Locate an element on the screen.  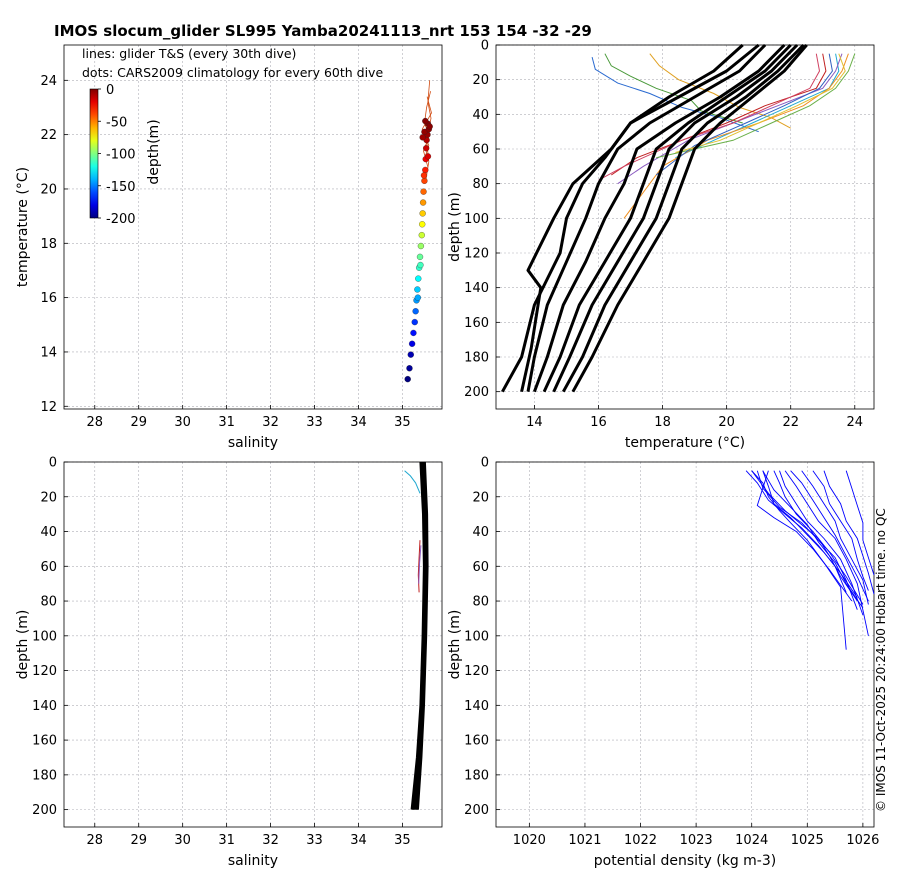
x-tick-label: 20 is located at coordinates (726, 422).